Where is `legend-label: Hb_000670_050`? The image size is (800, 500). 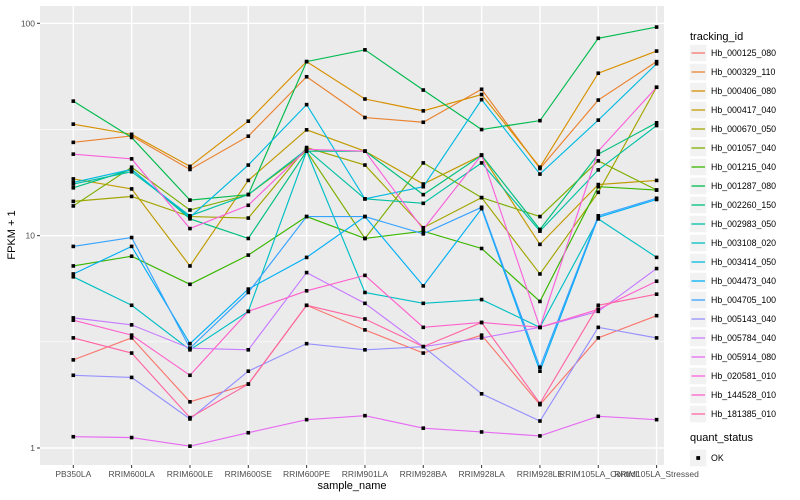
legend-label: Hb_000670_050 is located at coordinates (743, 129).